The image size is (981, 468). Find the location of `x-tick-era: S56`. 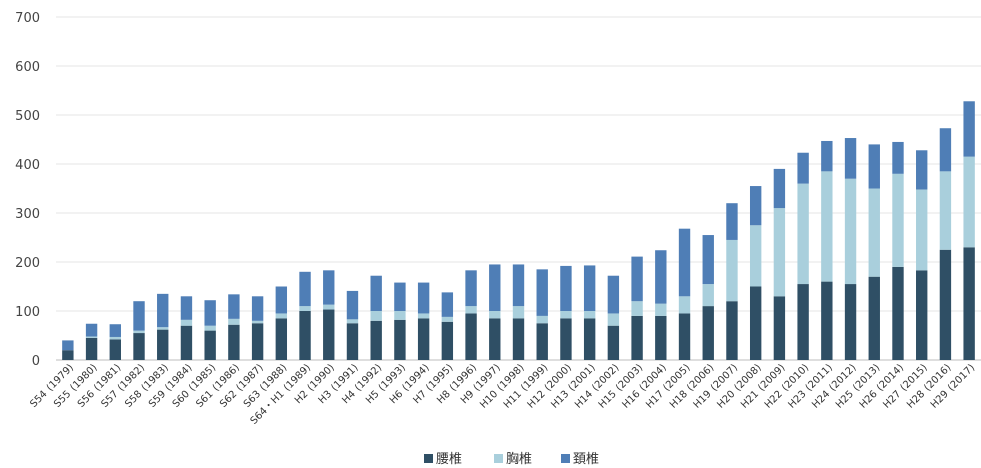

x-tick-era: S56 is located at coordinates (86, 399).